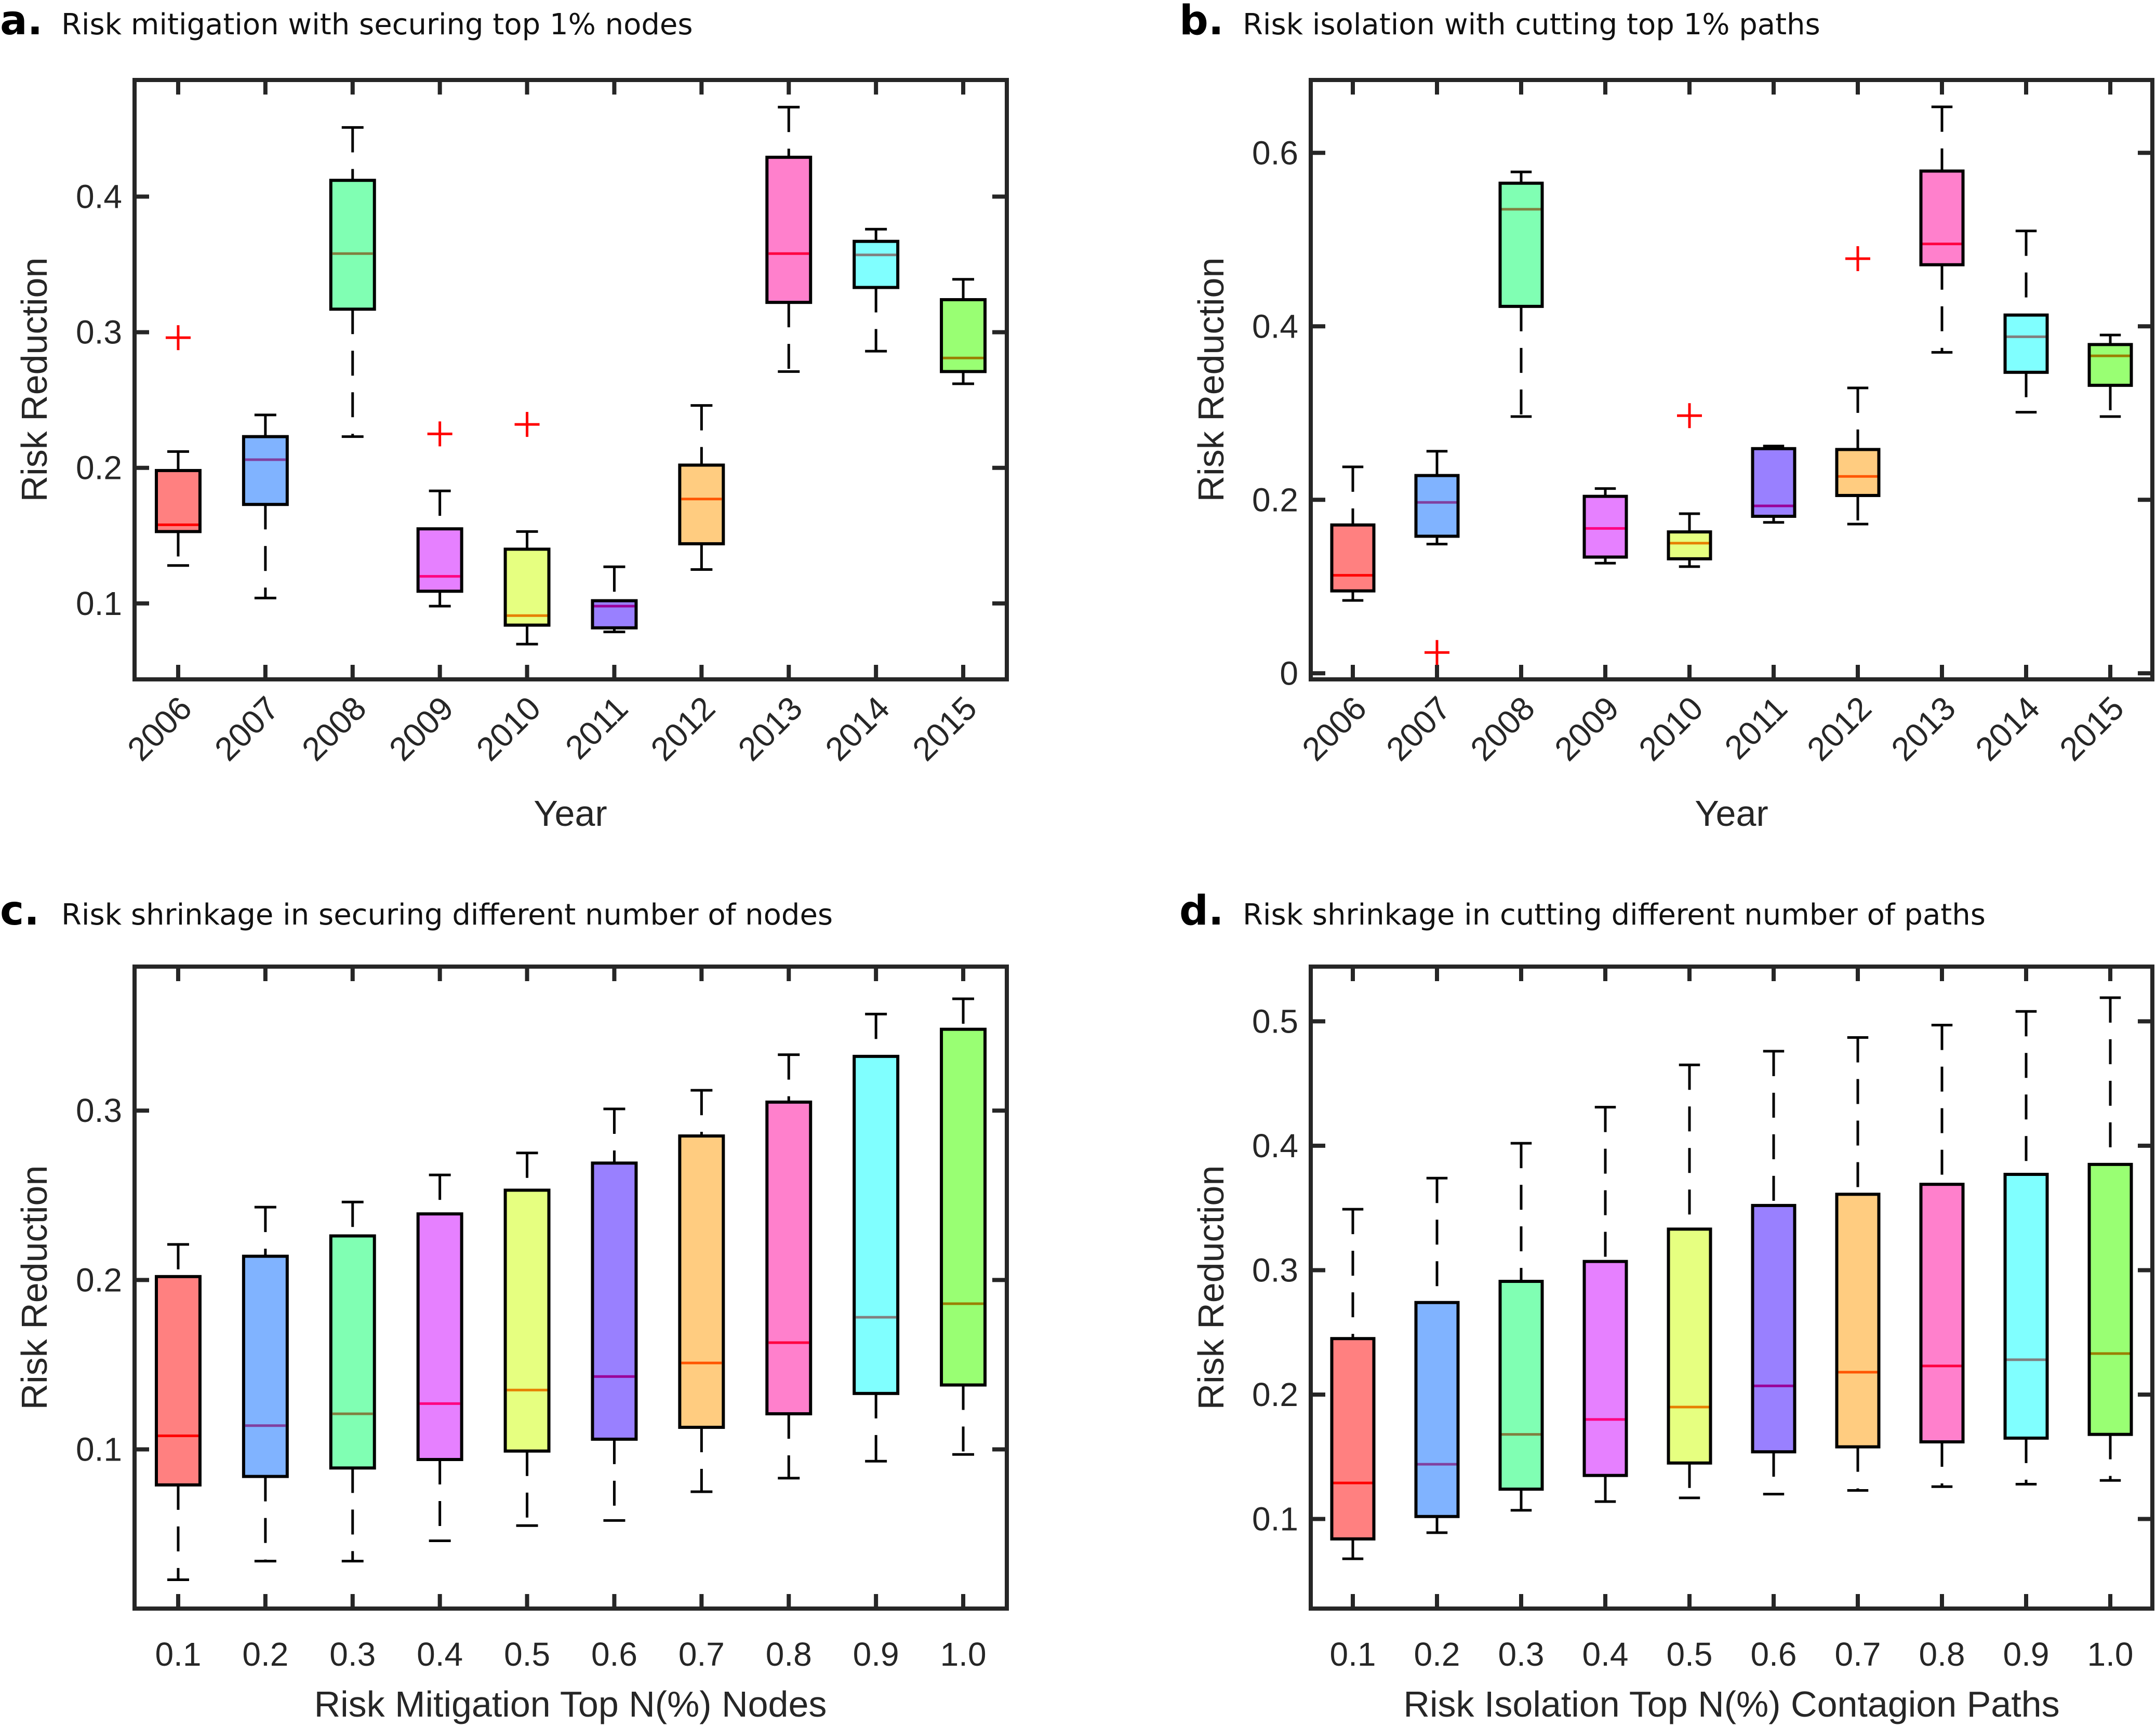 This screenshot has width=2156, height=1727. I want to click on x-tick-label: 0.3, so click(352, 1654).